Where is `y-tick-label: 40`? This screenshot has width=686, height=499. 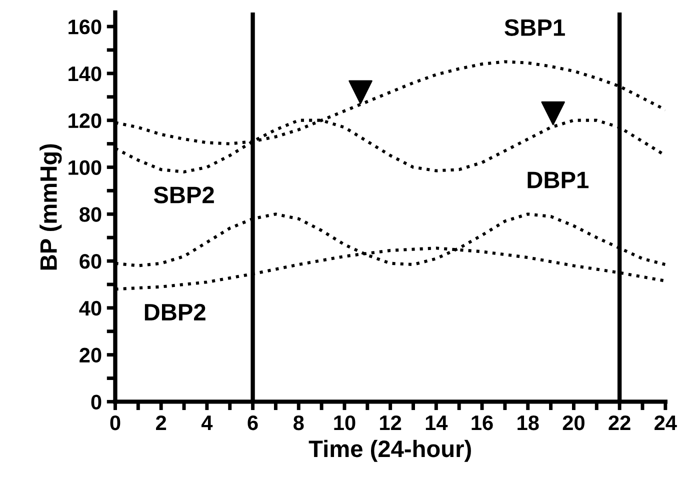
y-tick-label: 40 is located at coordinates (90, 308).